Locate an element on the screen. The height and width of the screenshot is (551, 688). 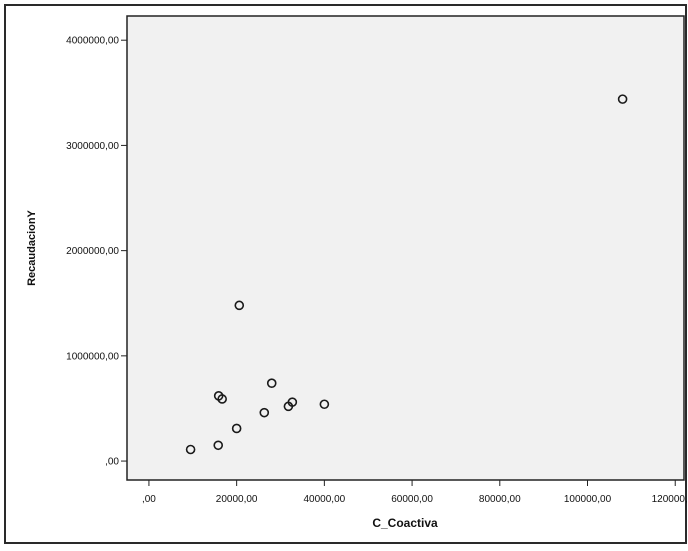
x-tick-label: 60000,00 is located at coordinates (412, 499).